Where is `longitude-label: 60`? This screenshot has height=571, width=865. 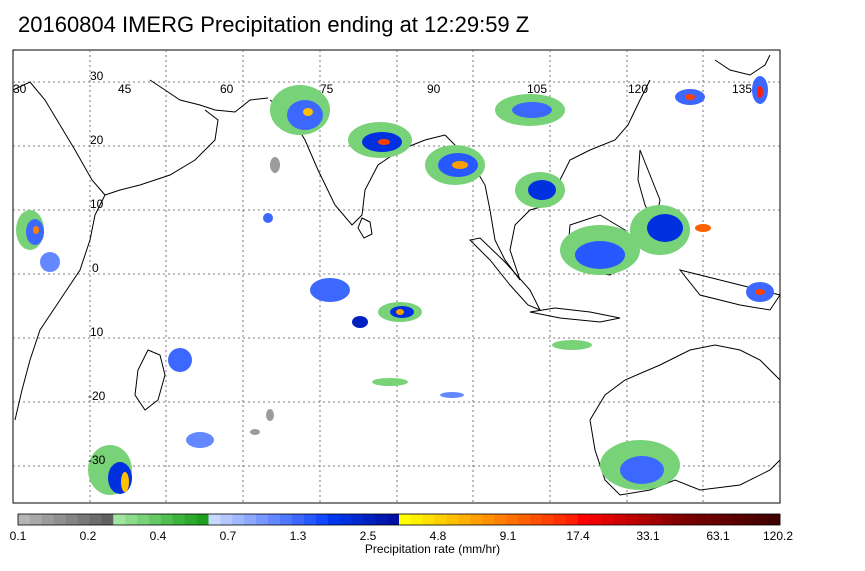 longitude-label: 60 is located at coordinates (227, 89).